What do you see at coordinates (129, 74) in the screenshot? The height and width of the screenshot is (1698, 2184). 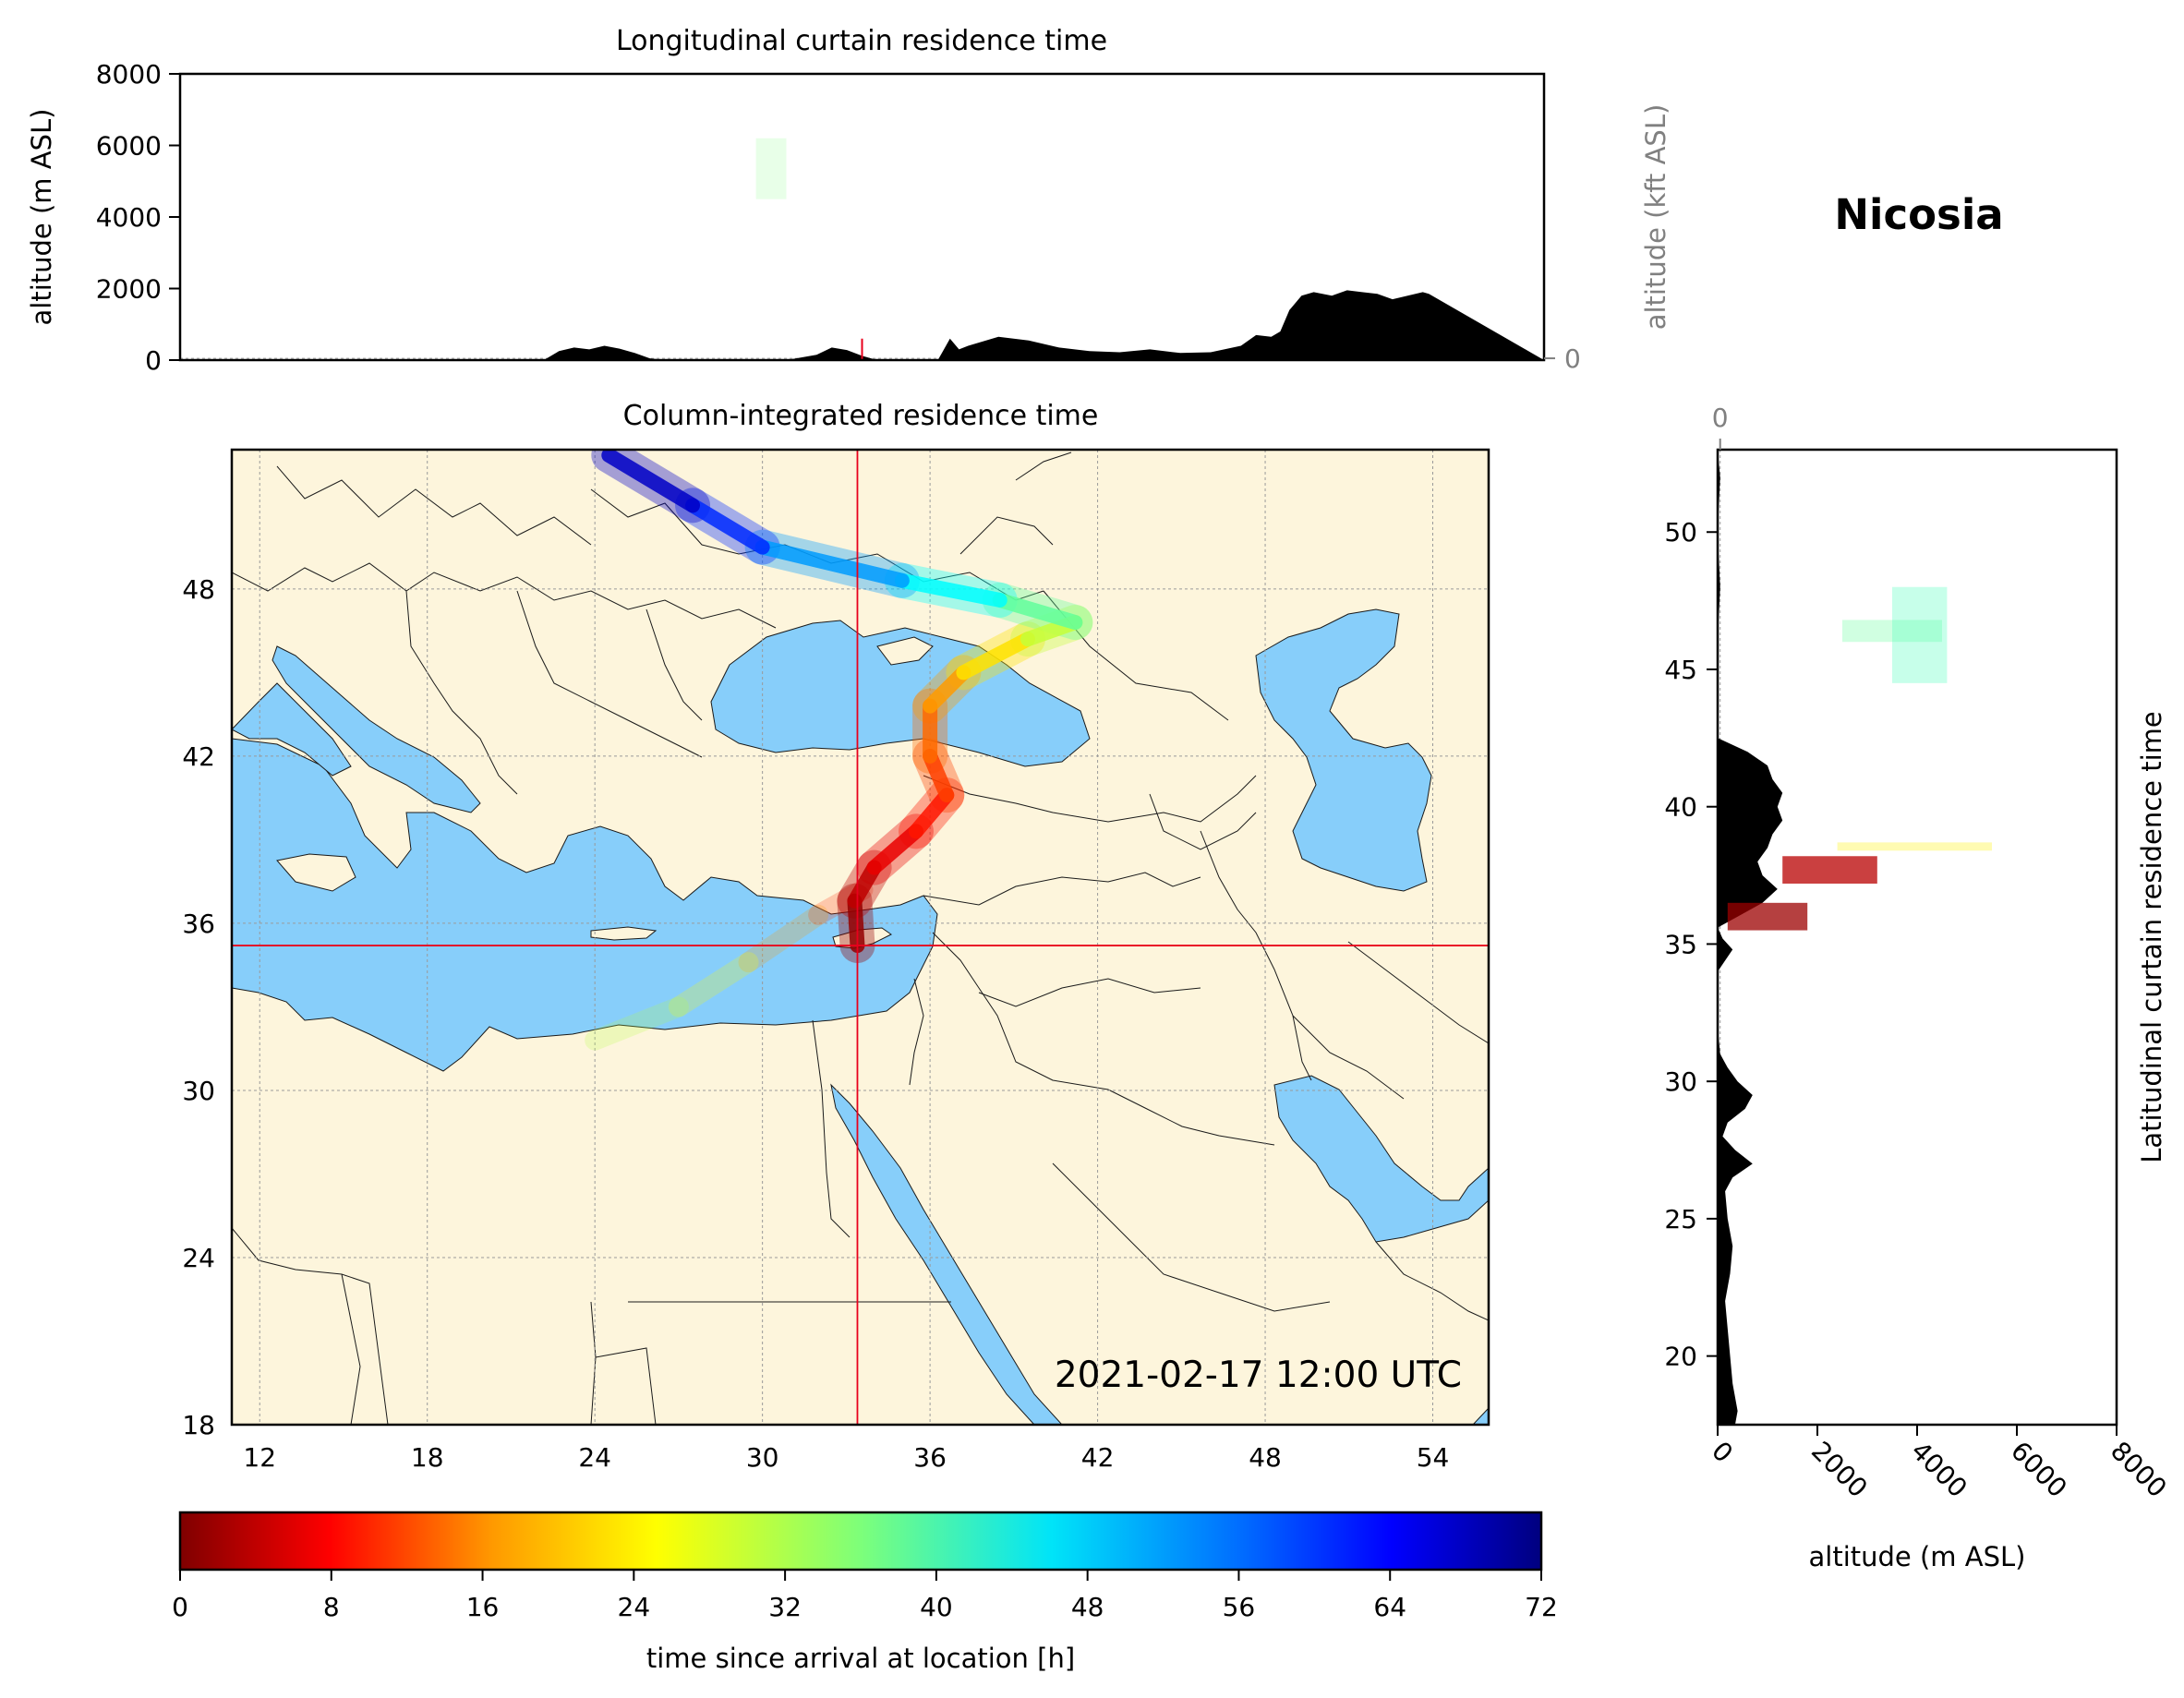 I see `y-tick-label: 8000` at bounding box center [129, 74].